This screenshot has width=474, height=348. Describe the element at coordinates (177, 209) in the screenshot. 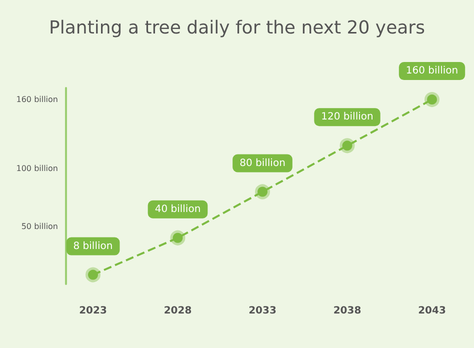

I see `data-label: 40 billion` at that location.